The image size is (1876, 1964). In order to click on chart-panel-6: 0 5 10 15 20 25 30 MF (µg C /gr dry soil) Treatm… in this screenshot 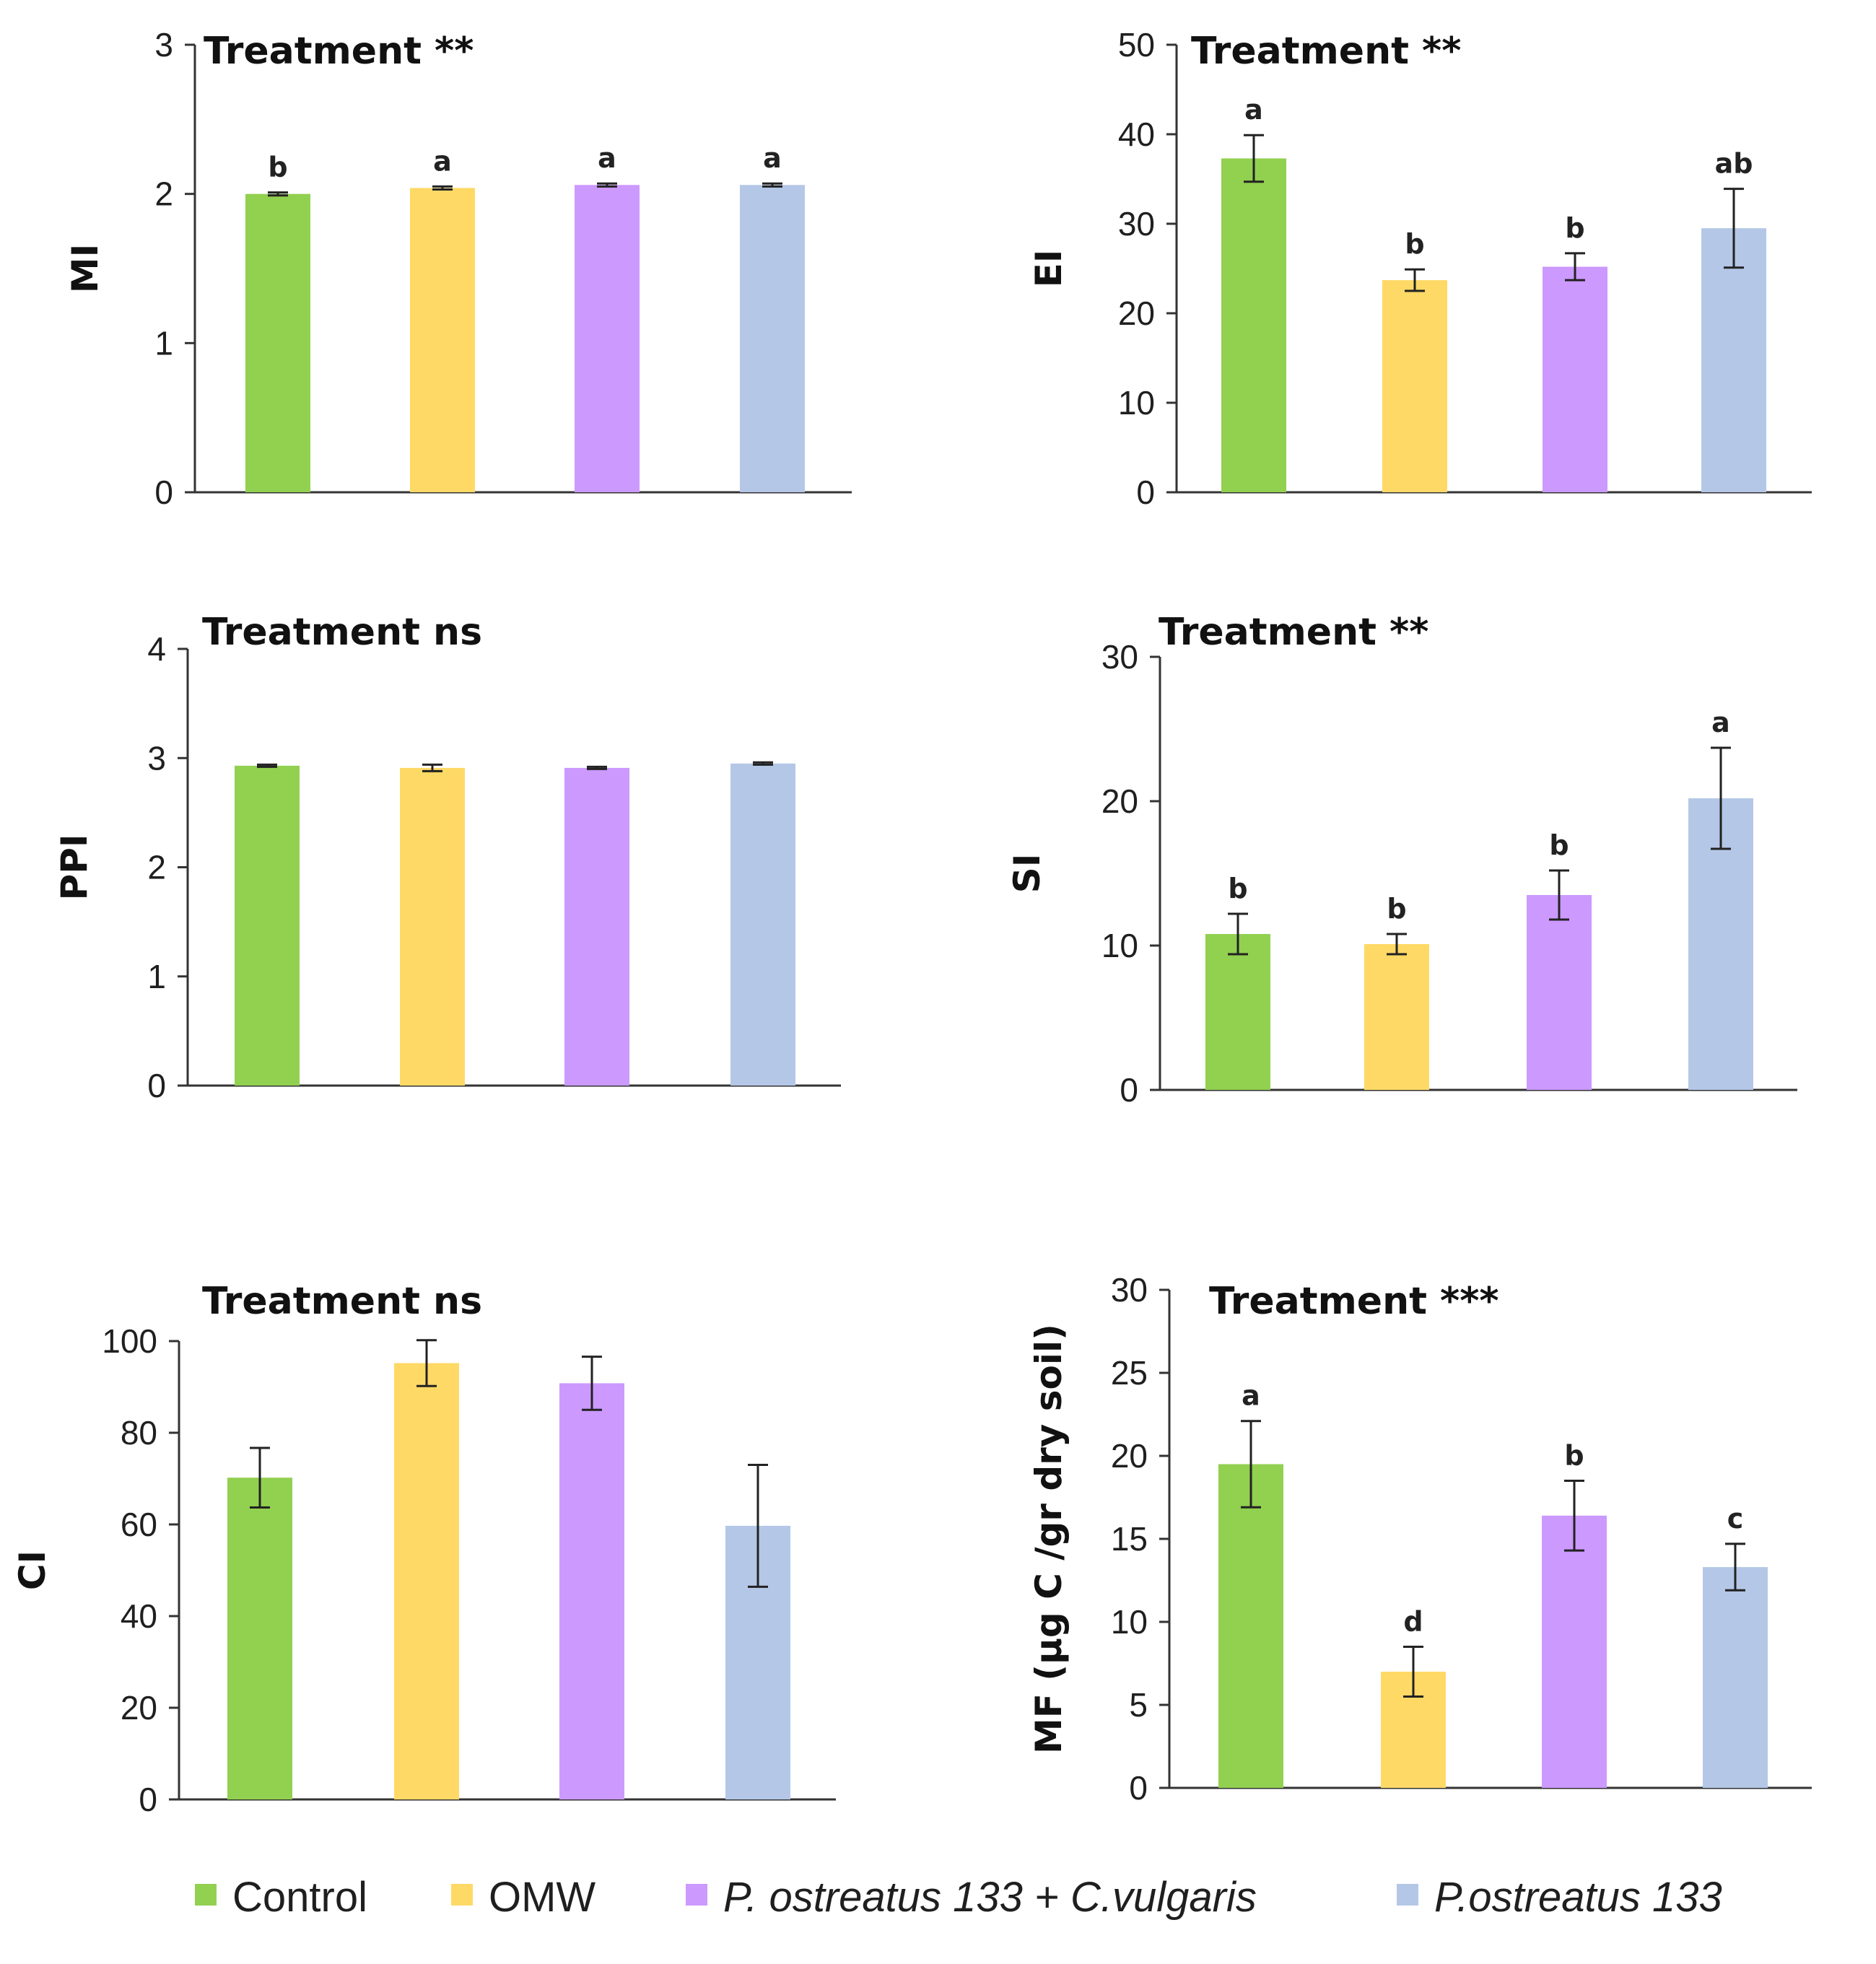, I will do `click(1420, 1539)`.